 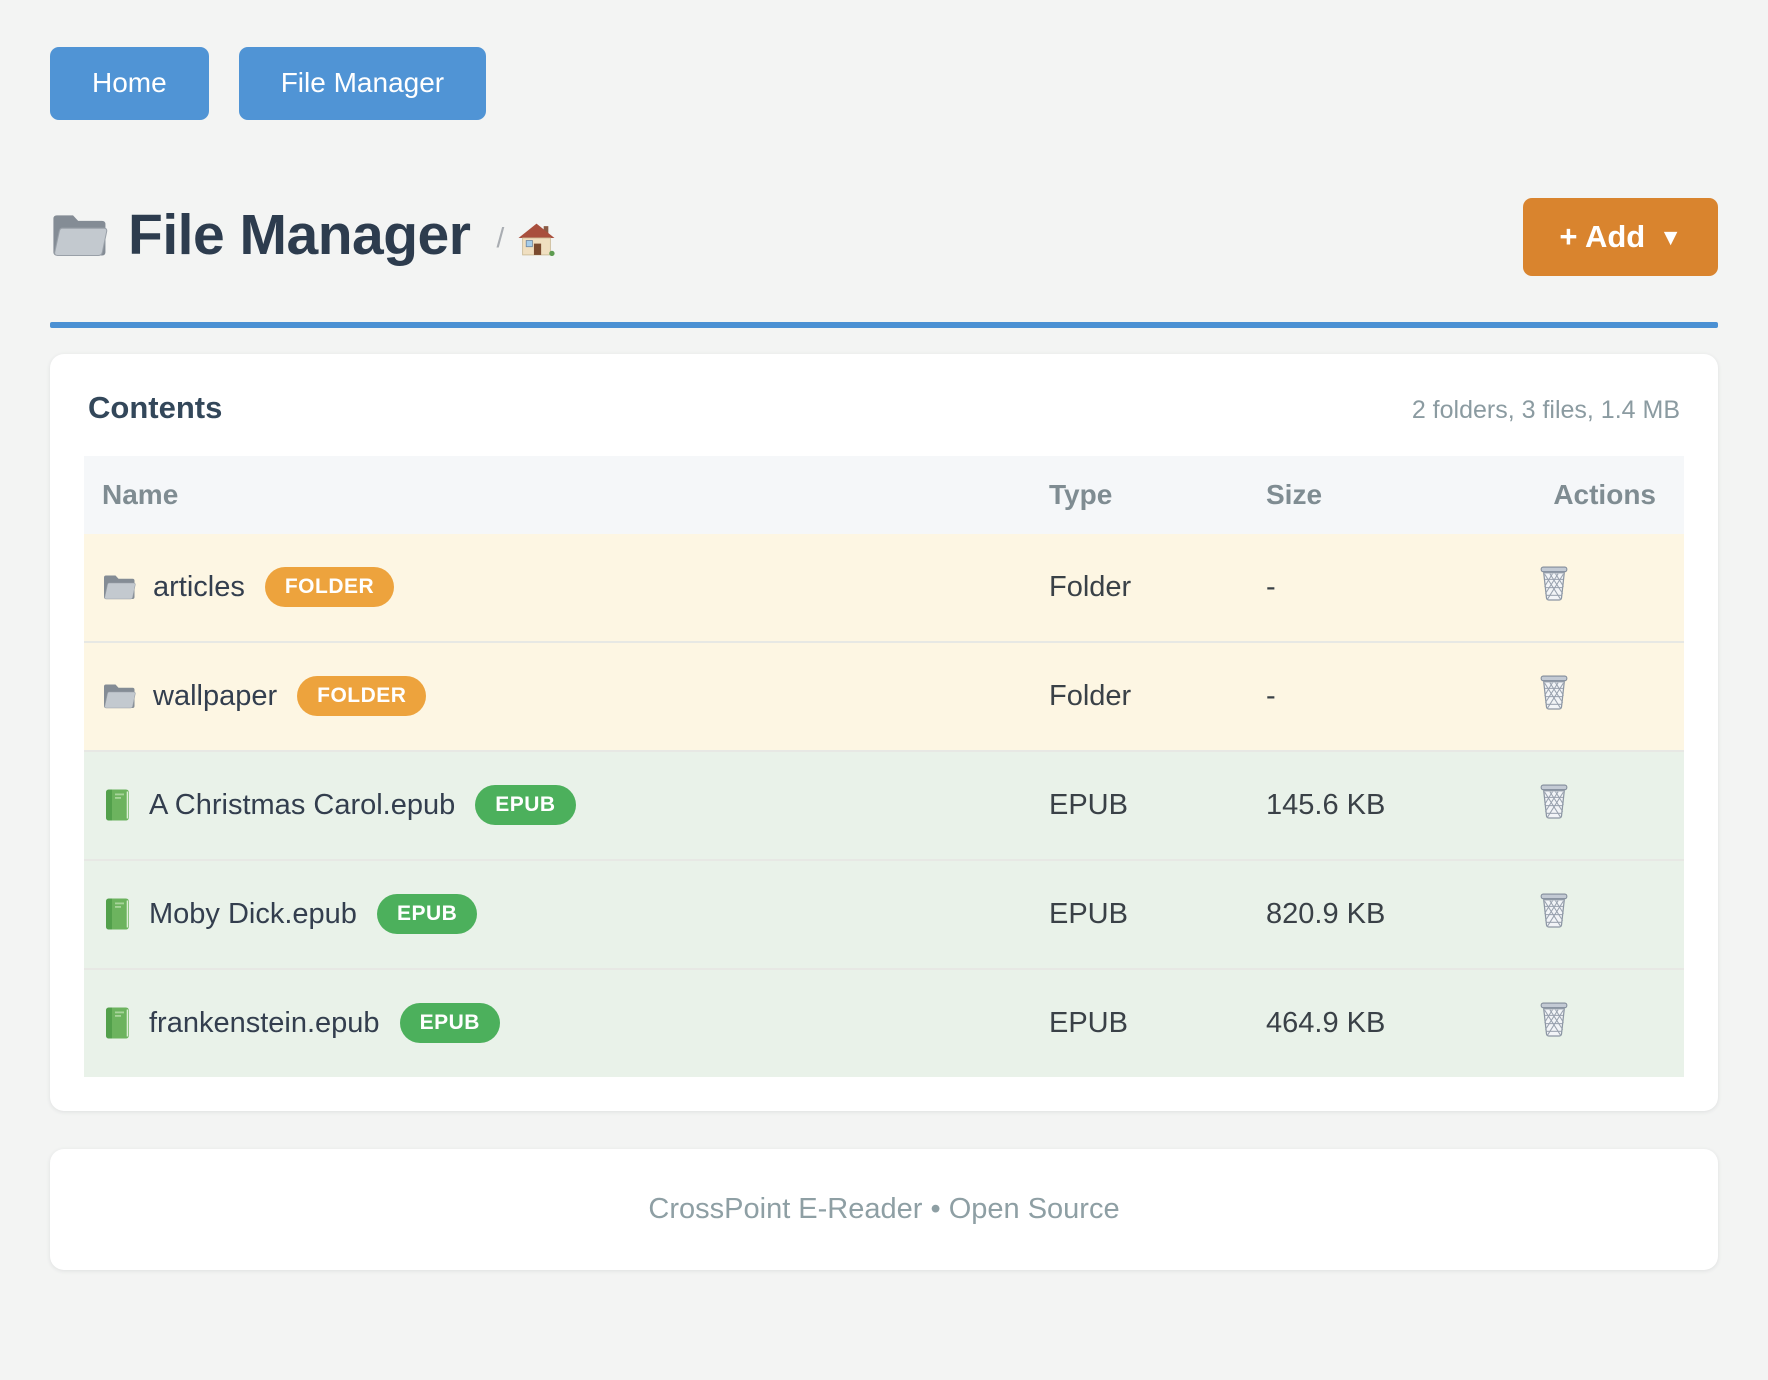 What do you see at coordinates (537, 240) in the screenshot?
I see `home-icon` at bounding box center [537, 240].